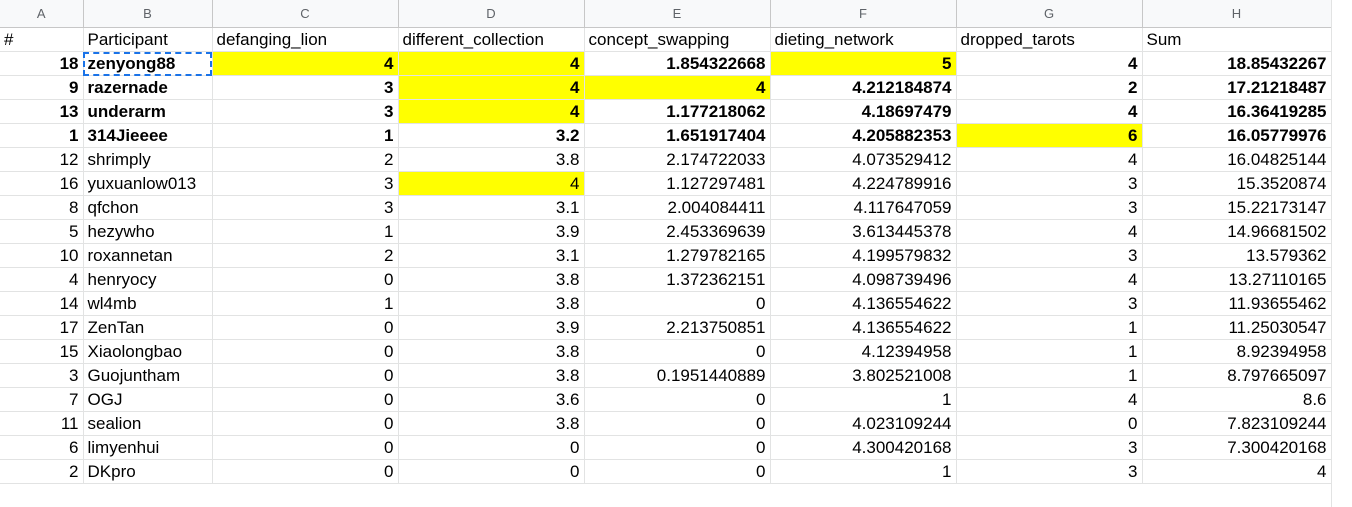 This screenshot has width=1352, height=507. I want to click on cell-col-h: 4, so click(1237, 471).